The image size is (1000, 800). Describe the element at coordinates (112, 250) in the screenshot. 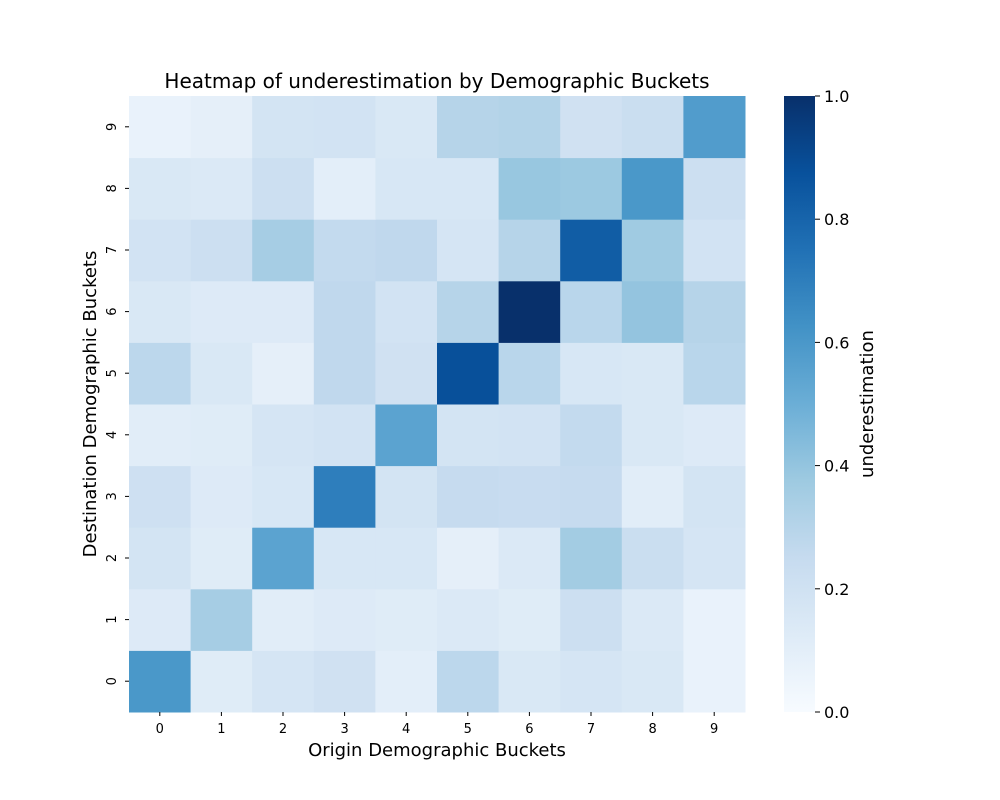

I see `y-tick-label: 7` at that location.